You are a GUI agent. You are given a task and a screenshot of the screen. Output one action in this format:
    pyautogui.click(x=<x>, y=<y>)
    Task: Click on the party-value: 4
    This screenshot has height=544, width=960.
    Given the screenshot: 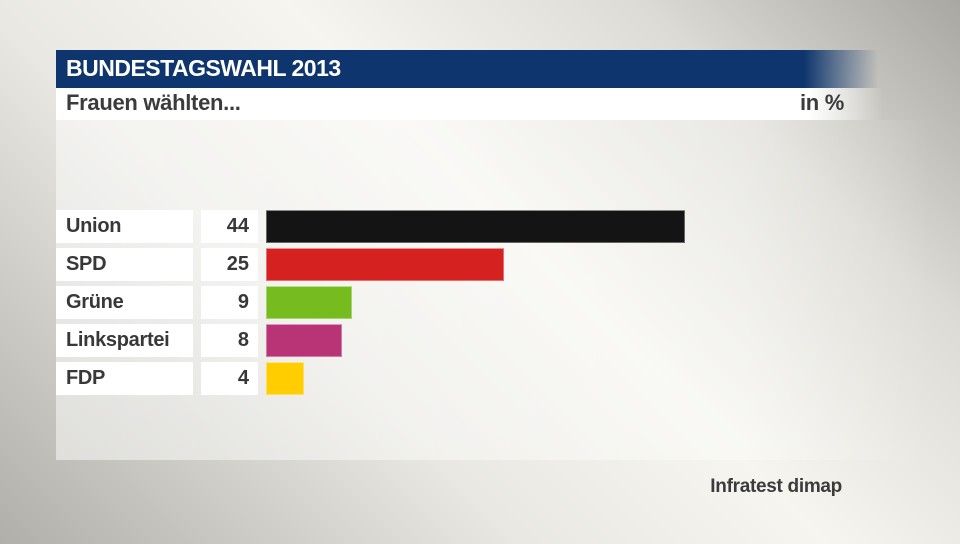 What is the action you would take?
    pyautogui.click(x=229, y=378)
    